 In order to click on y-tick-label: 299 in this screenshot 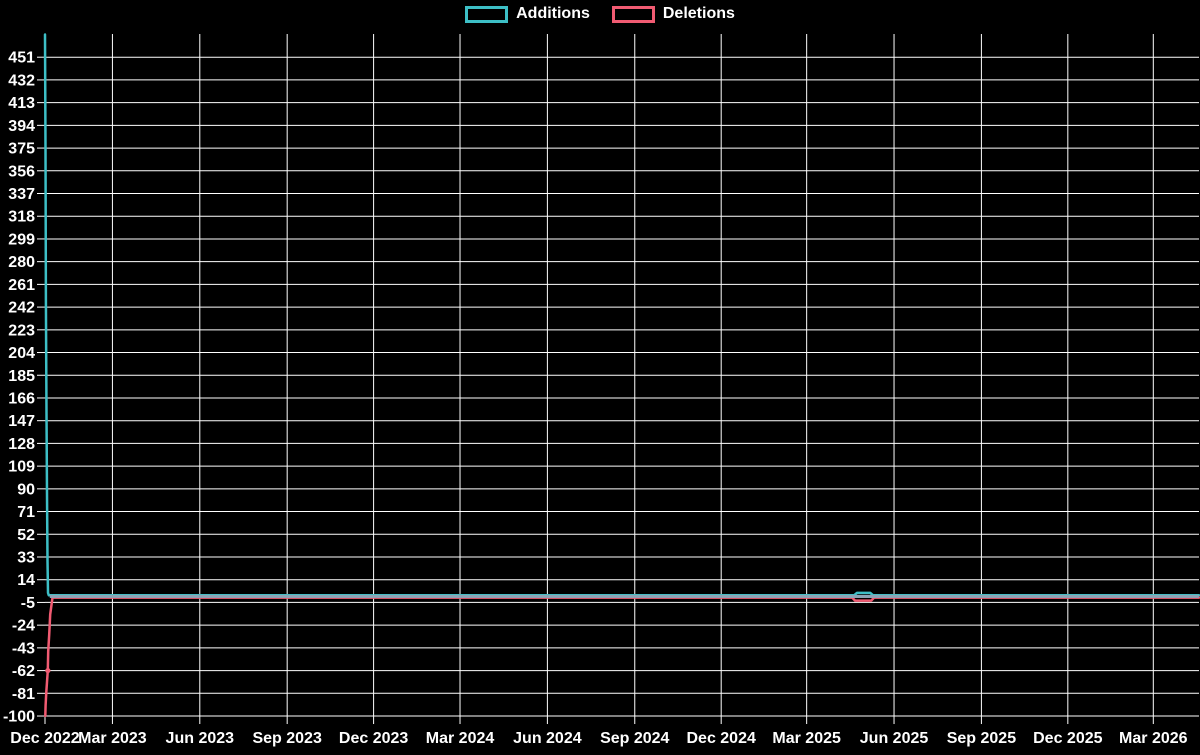, I will do `click(21, 239)`.